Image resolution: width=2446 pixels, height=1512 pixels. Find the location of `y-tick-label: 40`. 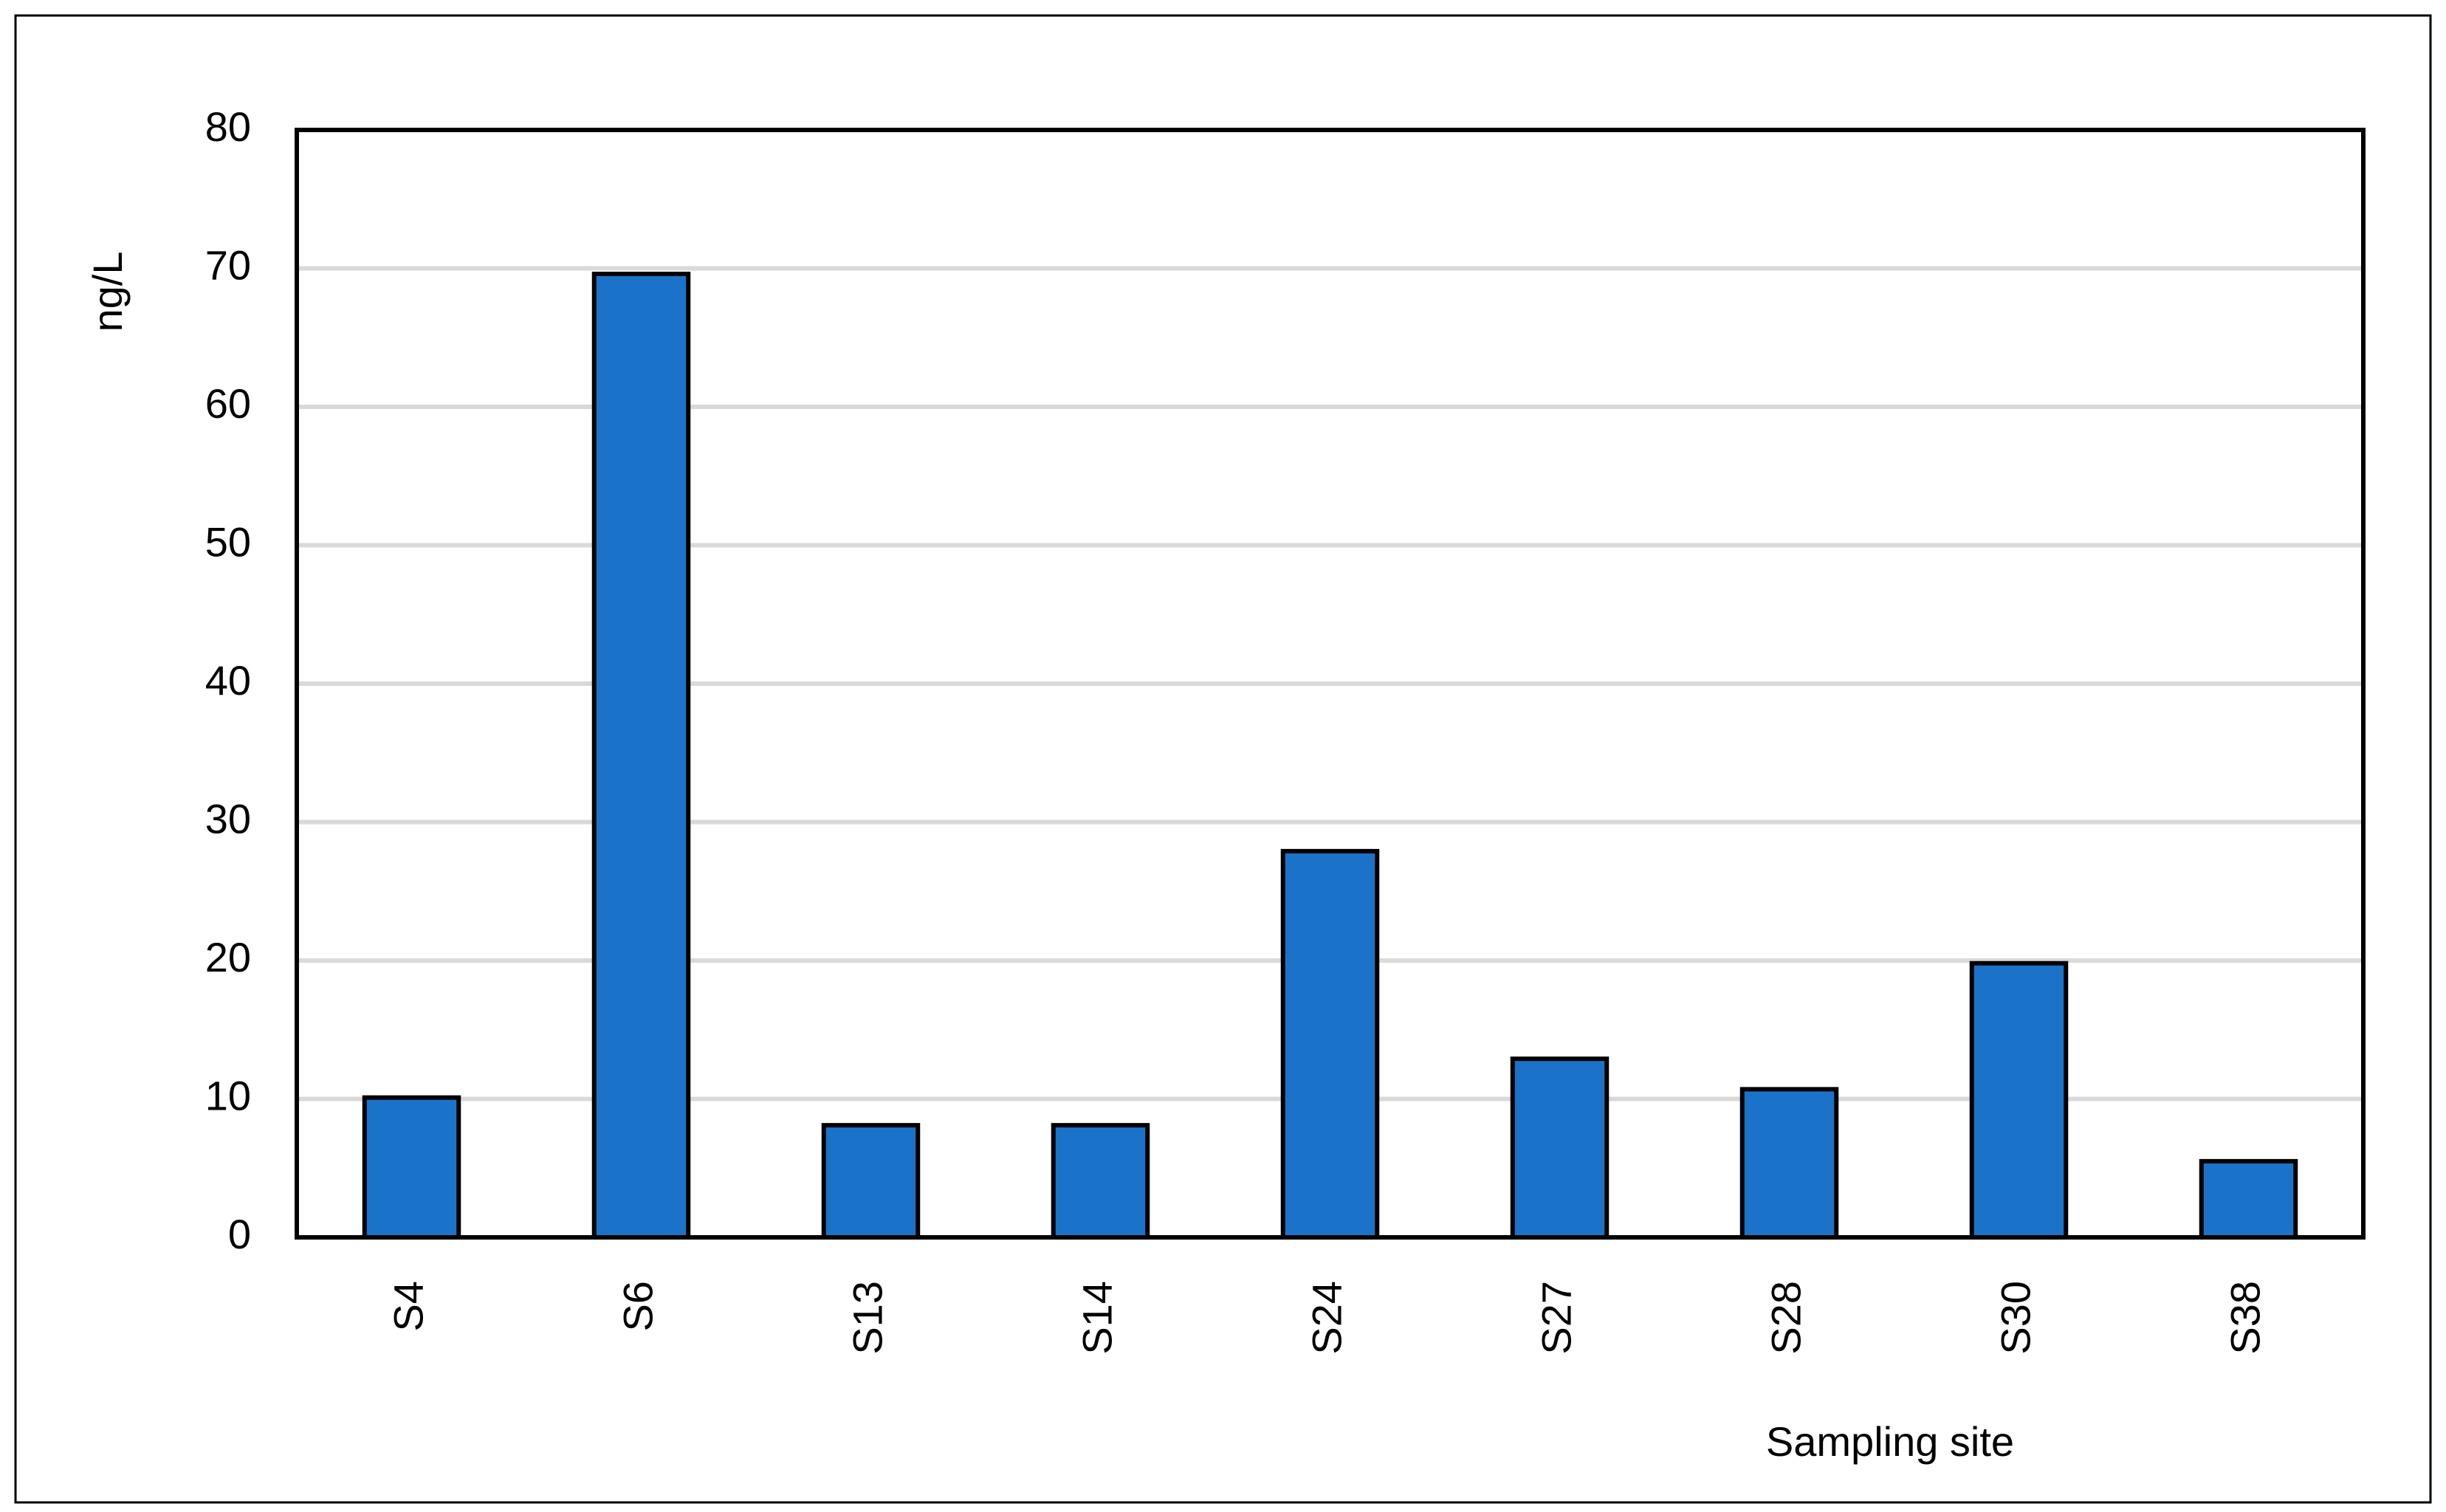

y-tick-label: 40 is located at coordinates (228, 680).